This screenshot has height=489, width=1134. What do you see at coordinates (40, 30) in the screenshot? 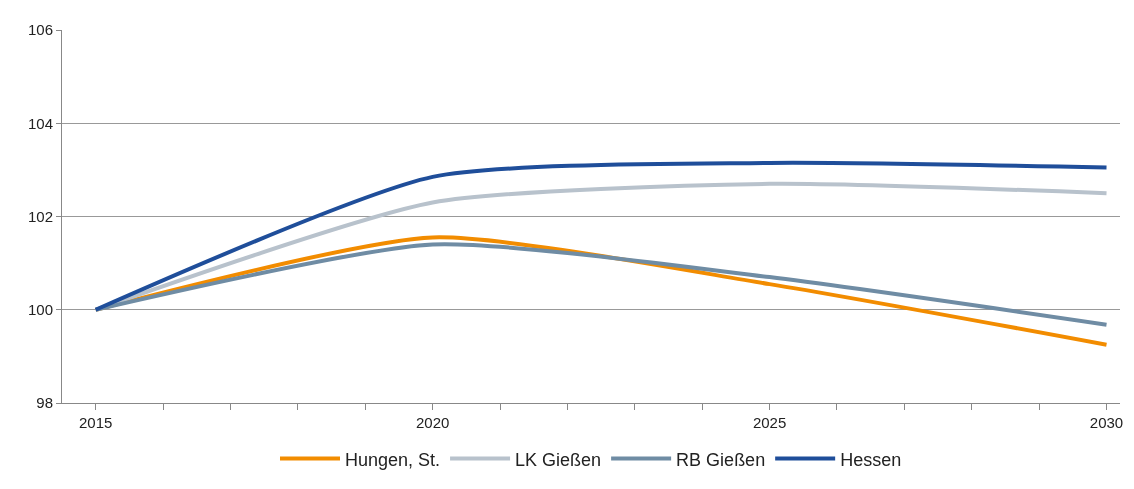
I see `y-tick-label: 106` at bounding box center [40, 30].